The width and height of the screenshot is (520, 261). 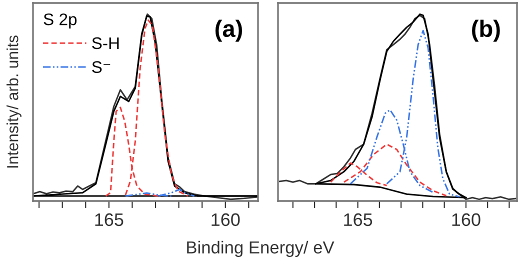 What do you see at coordinates (14, 102) in the screenshot?
I see `y-axis-title: Intensity/ arb. units` at bounding box center [14, 102].